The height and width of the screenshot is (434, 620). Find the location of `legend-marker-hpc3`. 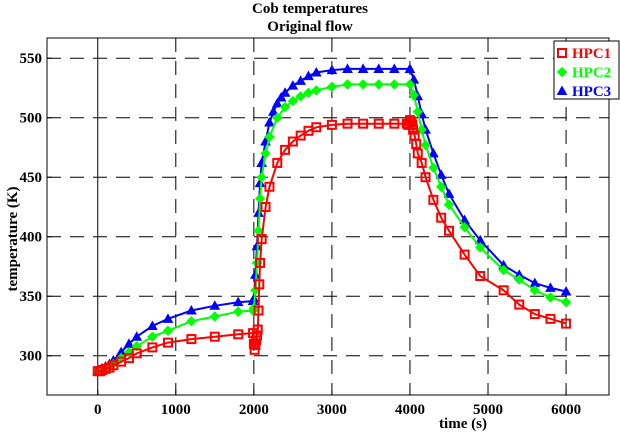

legend-marker-hpc3 is located at coordinates (562, 90).